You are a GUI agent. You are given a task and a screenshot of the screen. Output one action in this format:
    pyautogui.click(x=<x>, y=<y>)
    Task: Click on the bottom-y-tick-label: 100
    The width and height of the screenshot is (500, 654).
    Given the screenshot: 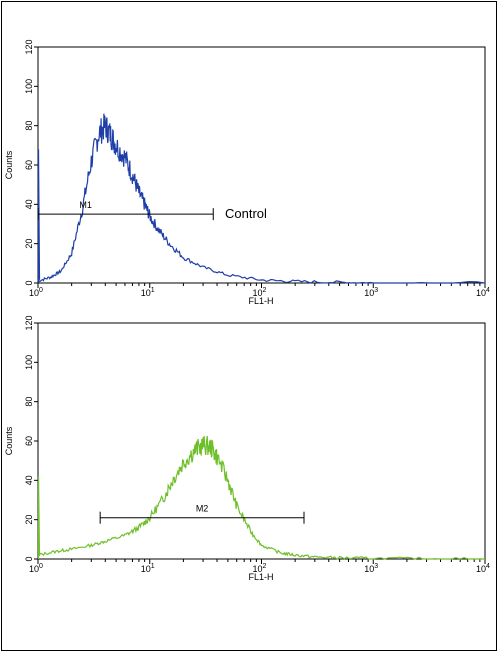 What is the action you would take?
    pyautogui.click(x=29, y=362)
    